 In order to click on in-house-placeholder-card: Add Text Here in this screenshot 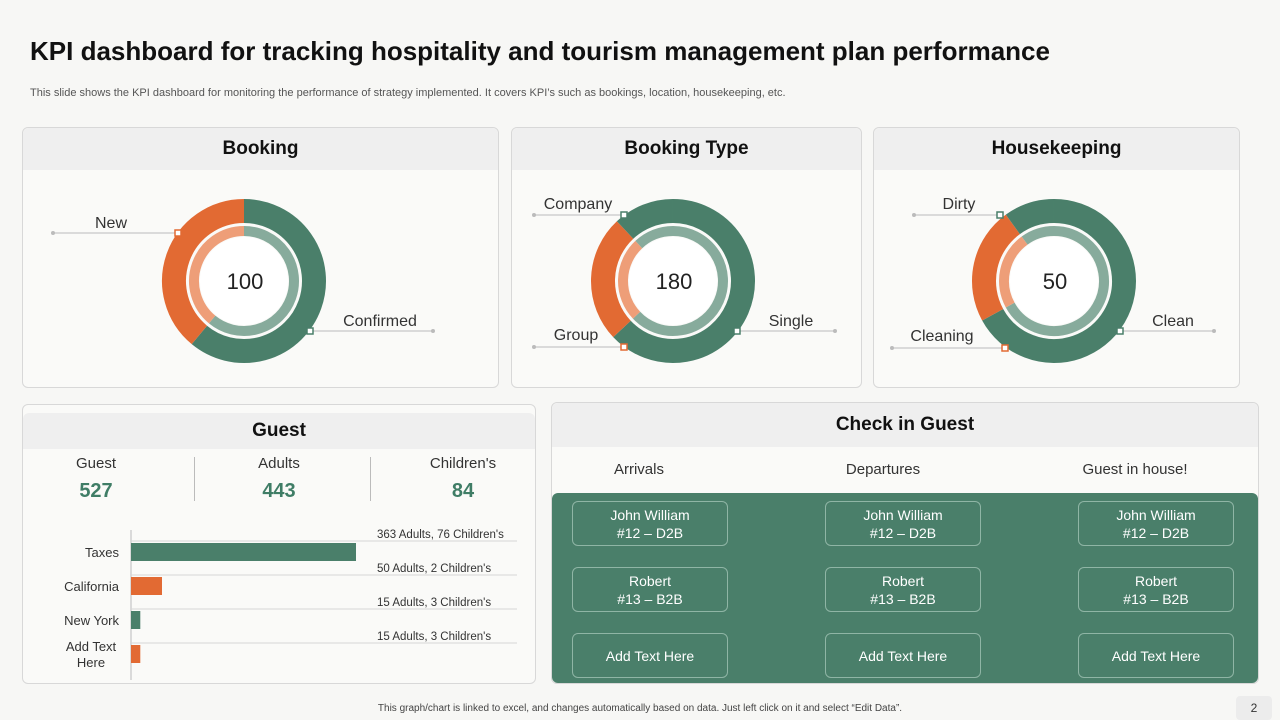, I will do `click(1156, 655)`.